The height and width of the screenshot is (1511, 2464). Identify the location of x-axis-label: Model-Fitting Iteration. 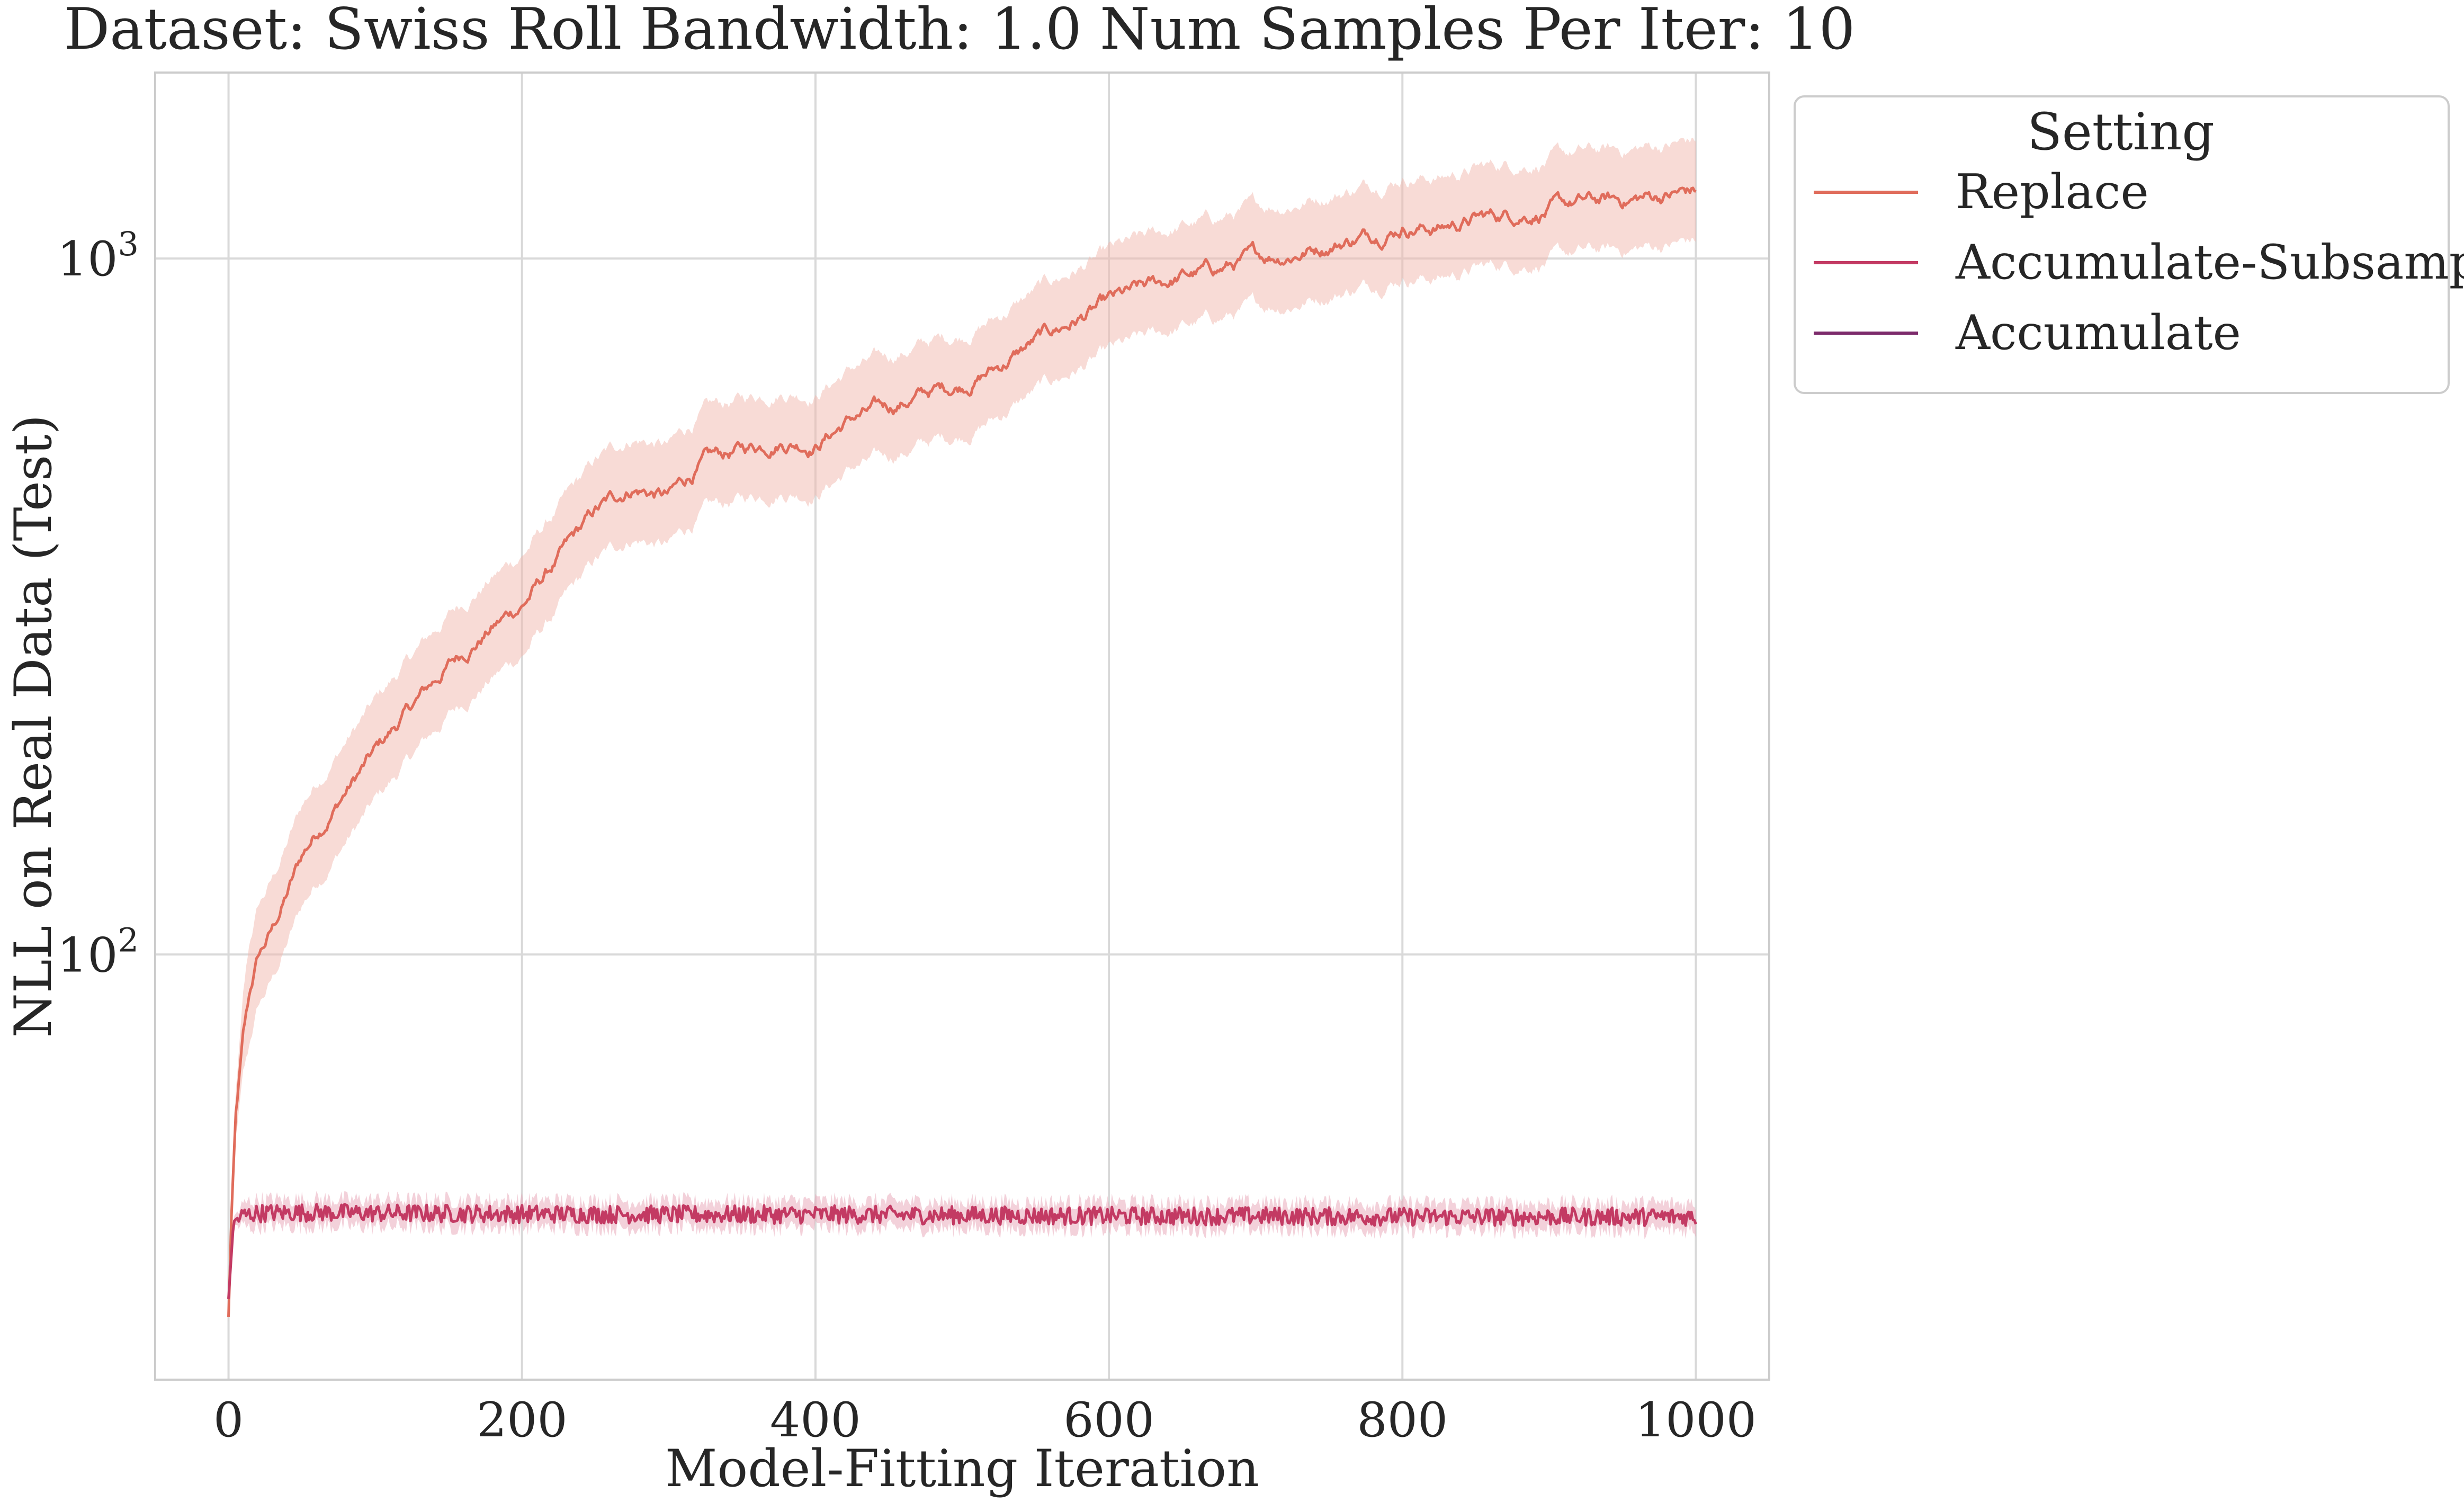
(962, 1468).